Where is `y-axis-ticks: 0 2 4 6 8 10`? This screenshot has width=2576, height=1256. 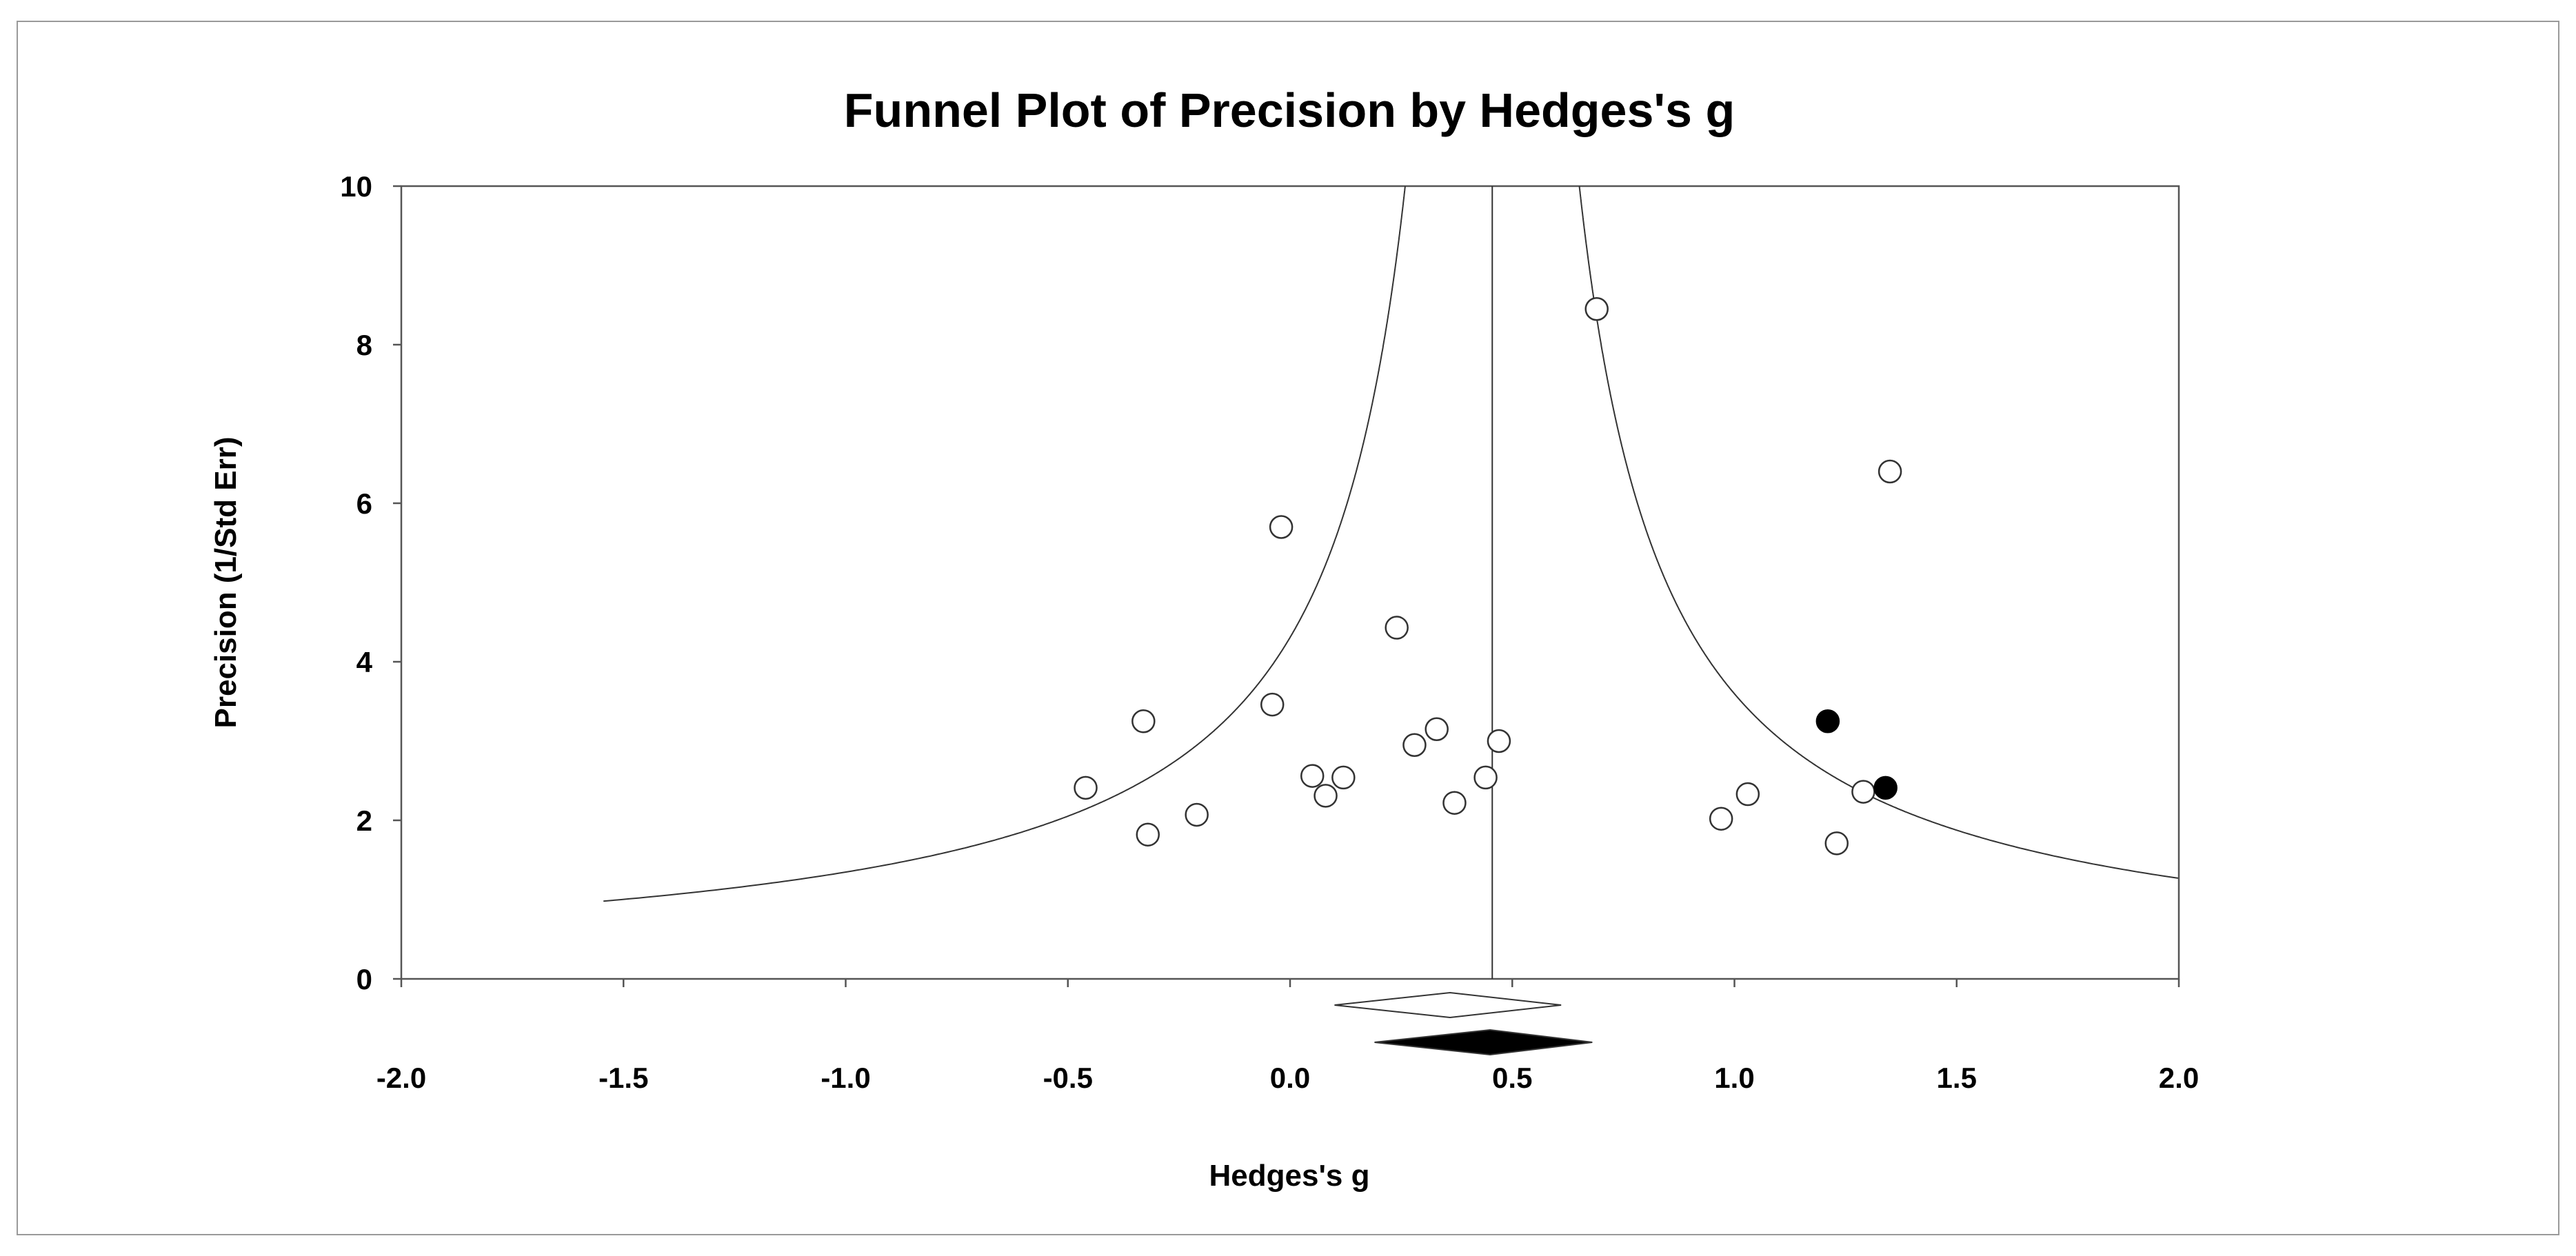 y-axis-ticks: 0 2 4 6 8 10 is located at coordinates (370, 582).